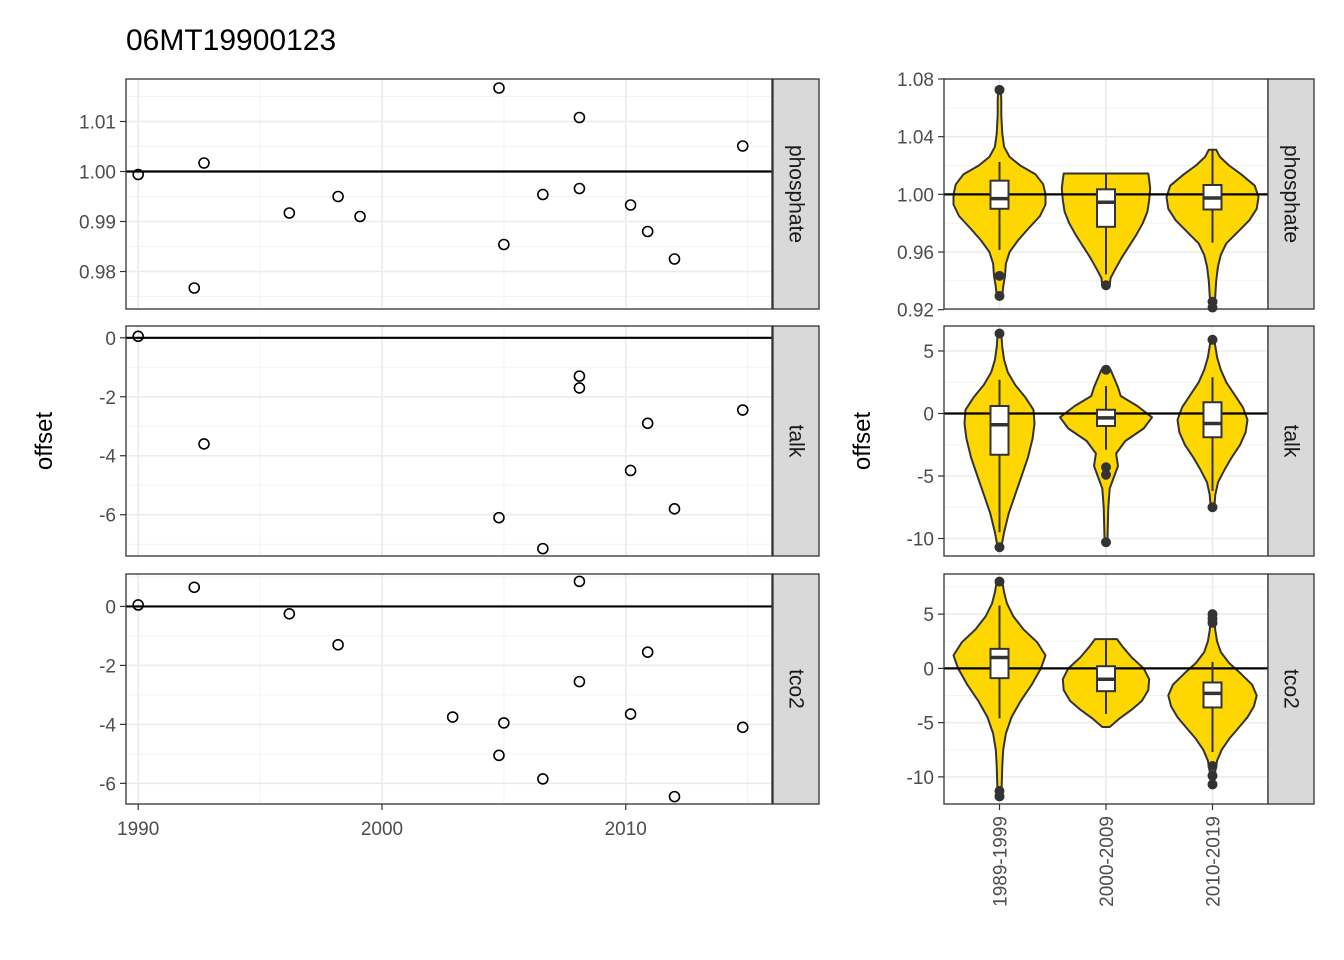  What do you see at coordinates (920, 540) in the screenshot?
I see `violin-talk-y-tick-label: -10` at bounding box center [920, 540].